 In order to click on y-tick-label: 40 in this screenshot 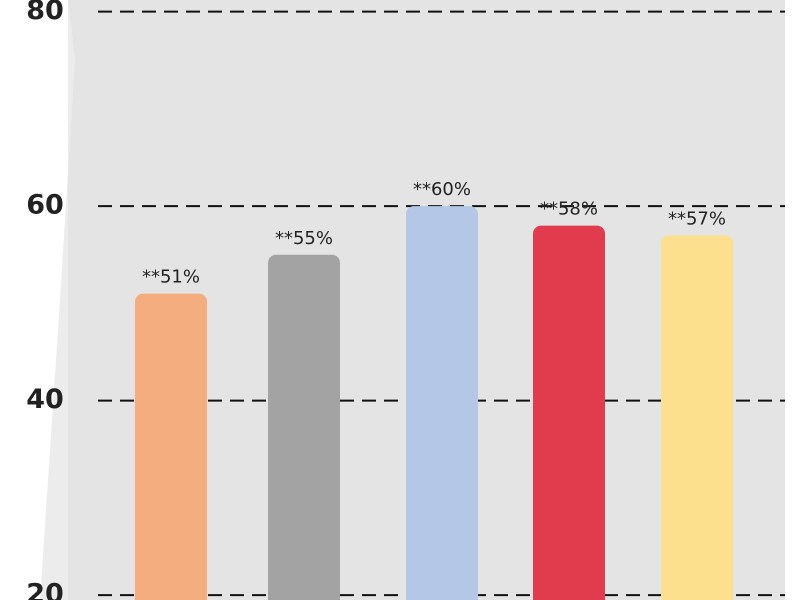, I will do `click(45, 399)`.